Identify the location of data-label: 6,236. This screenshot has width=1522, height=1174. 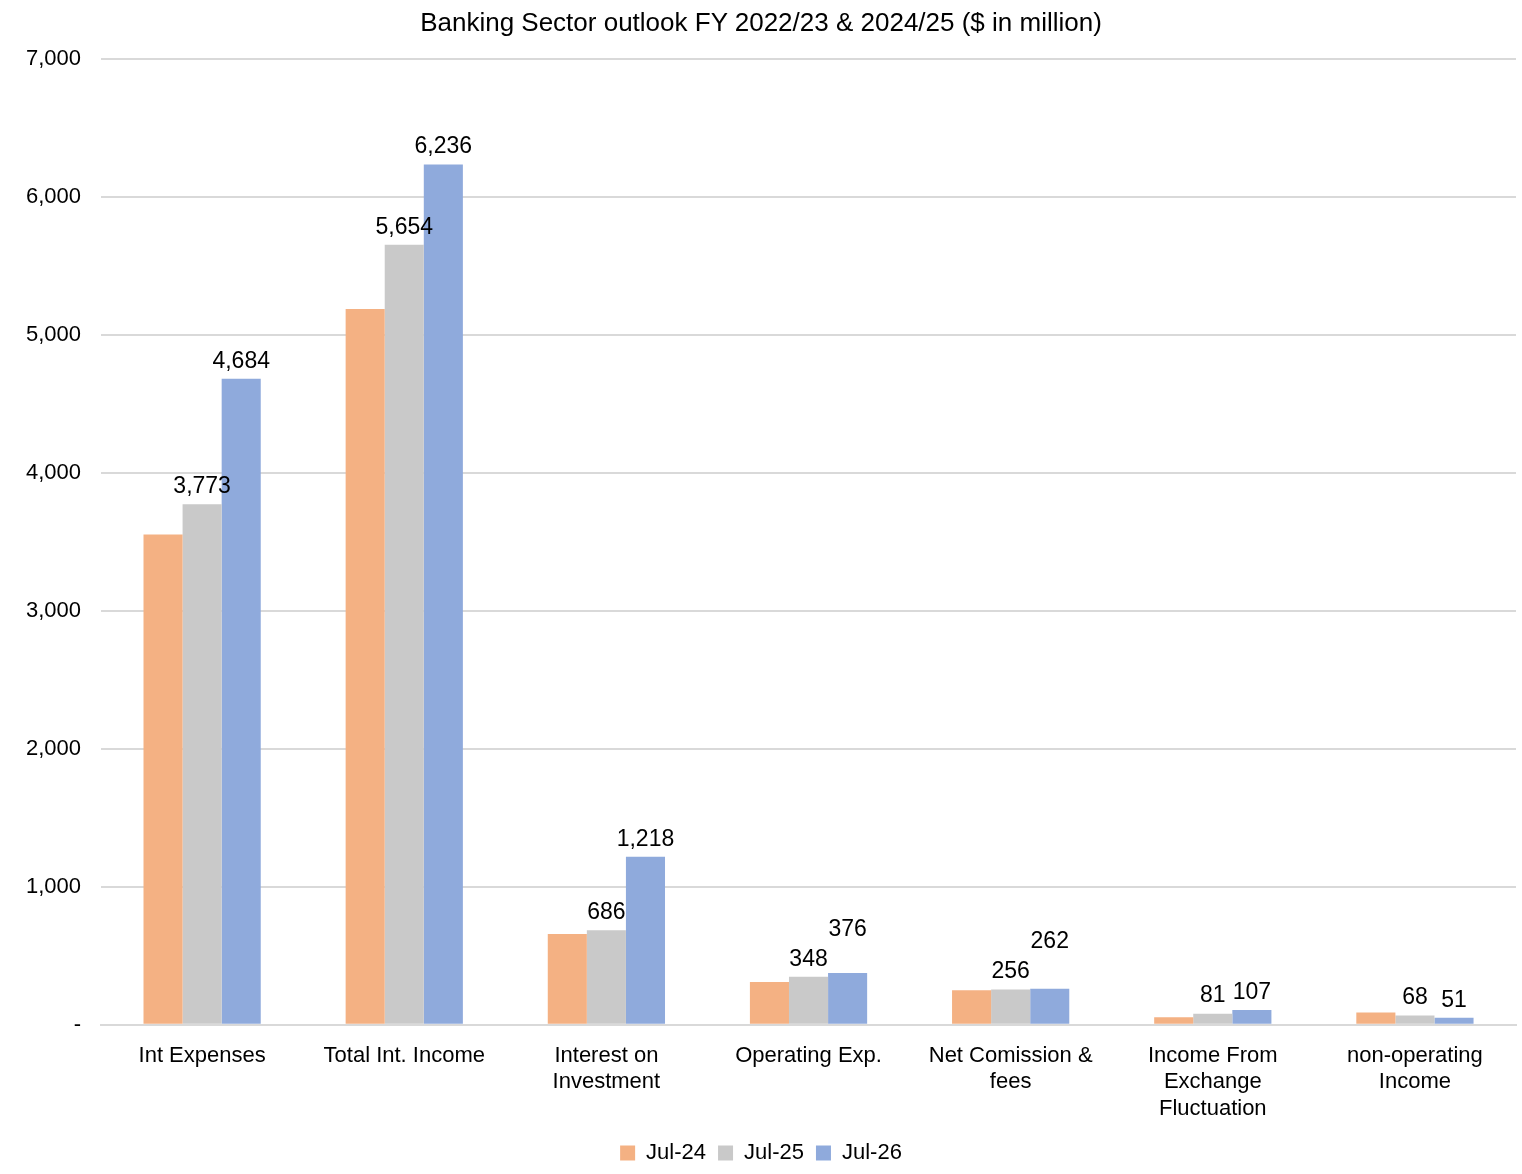
(443, 145).